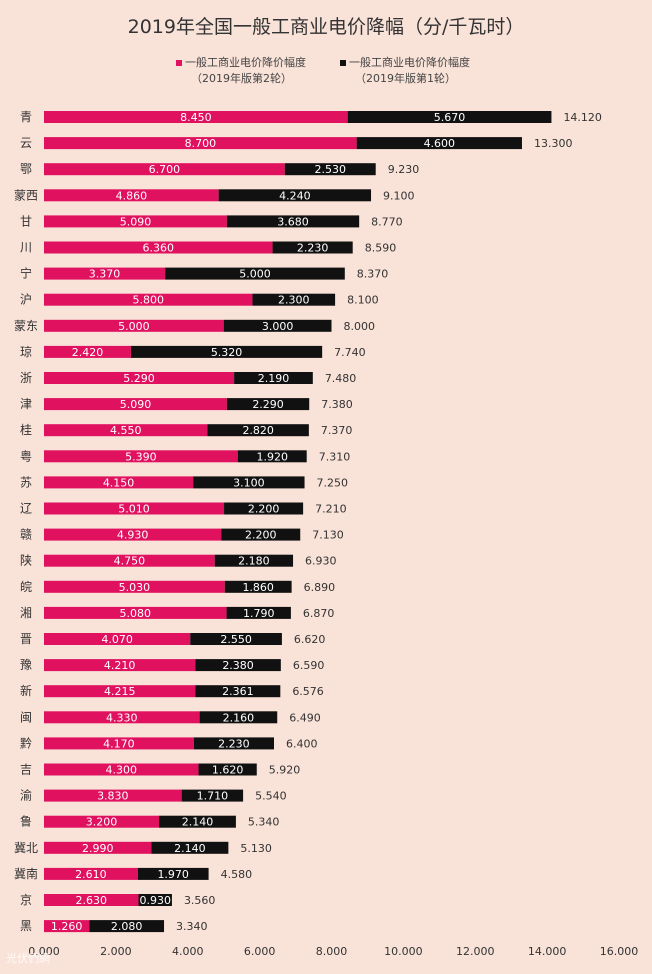  Describe the element at coordinates (260, 951) in the screenshot. I see `x-tick-label: 6.000` at that location.